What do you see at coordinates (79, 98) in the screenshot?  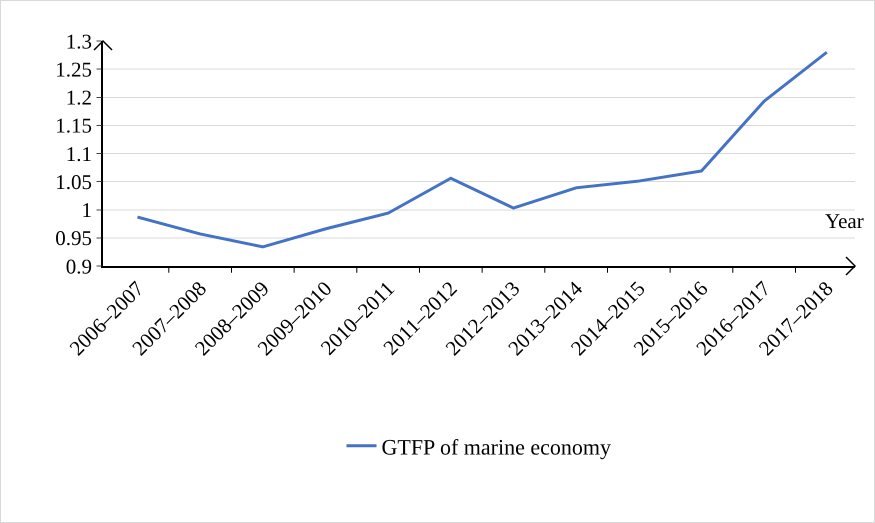 I see `y-tick-label: 1.2` at bounding box center [79, 98].